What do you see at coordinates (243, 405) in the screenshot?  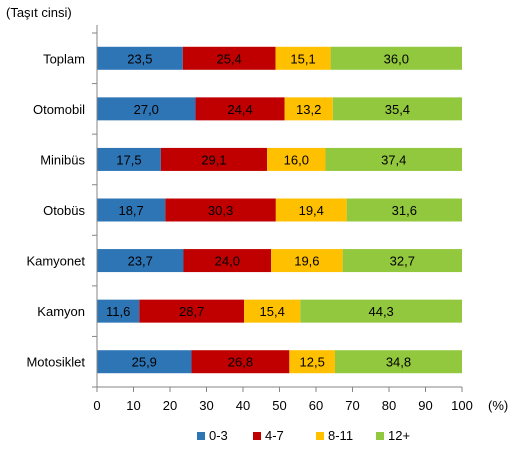 I see `x-tick-label: 40` at bounding box center [243, 405].